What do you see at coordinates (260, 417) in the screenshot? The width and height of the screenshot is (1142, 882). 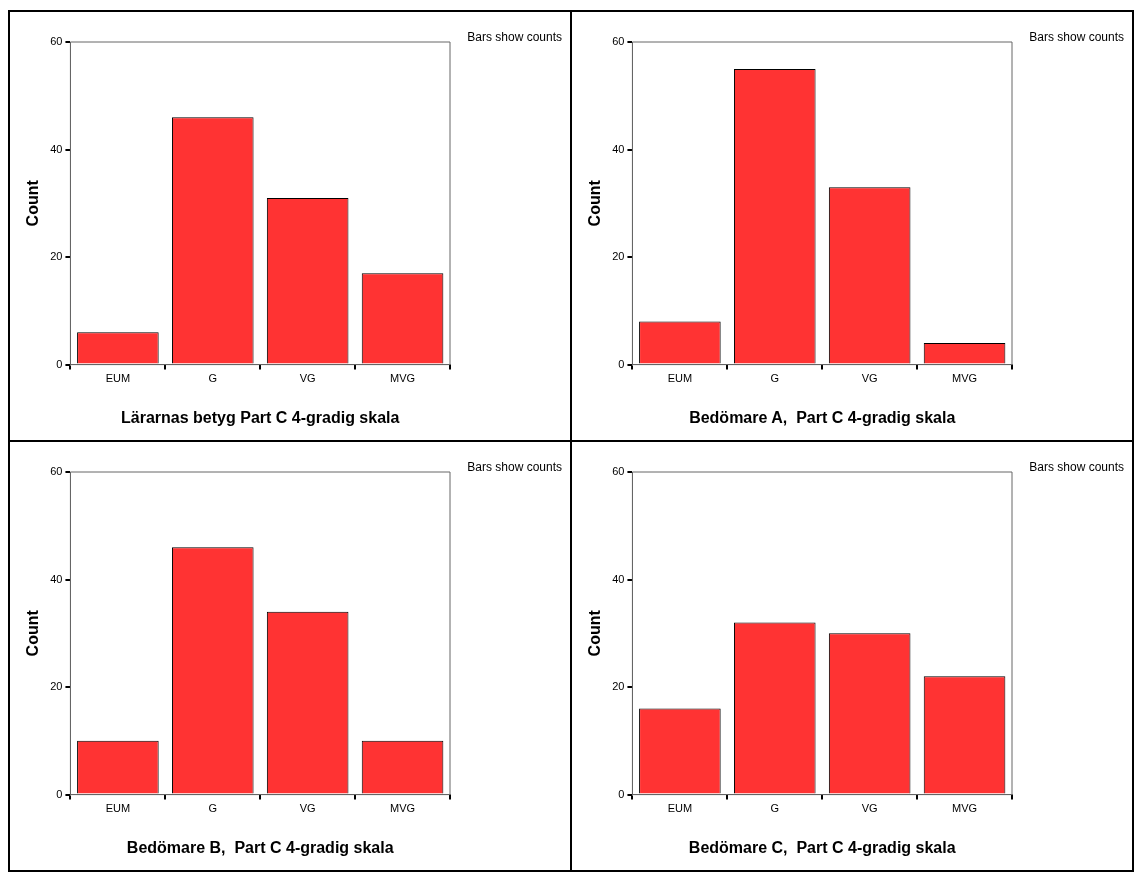 I see `x-axis-title: Lärarnas betyg Part C 4-gradig skala` at bounding box center [260, 417].